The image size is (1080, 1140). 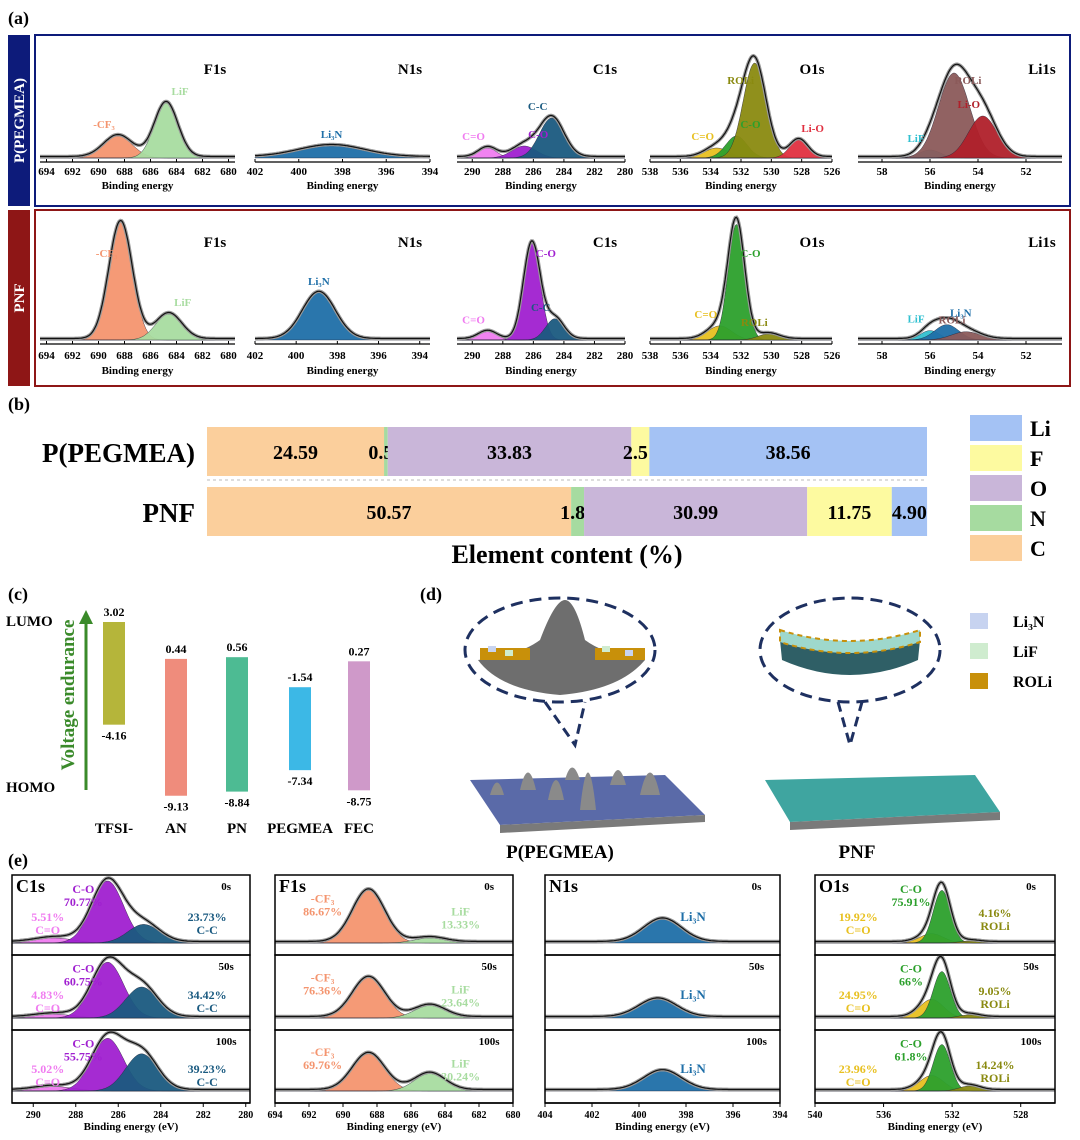 I want to click on subplot-frame, so click(x=662, y=1066).